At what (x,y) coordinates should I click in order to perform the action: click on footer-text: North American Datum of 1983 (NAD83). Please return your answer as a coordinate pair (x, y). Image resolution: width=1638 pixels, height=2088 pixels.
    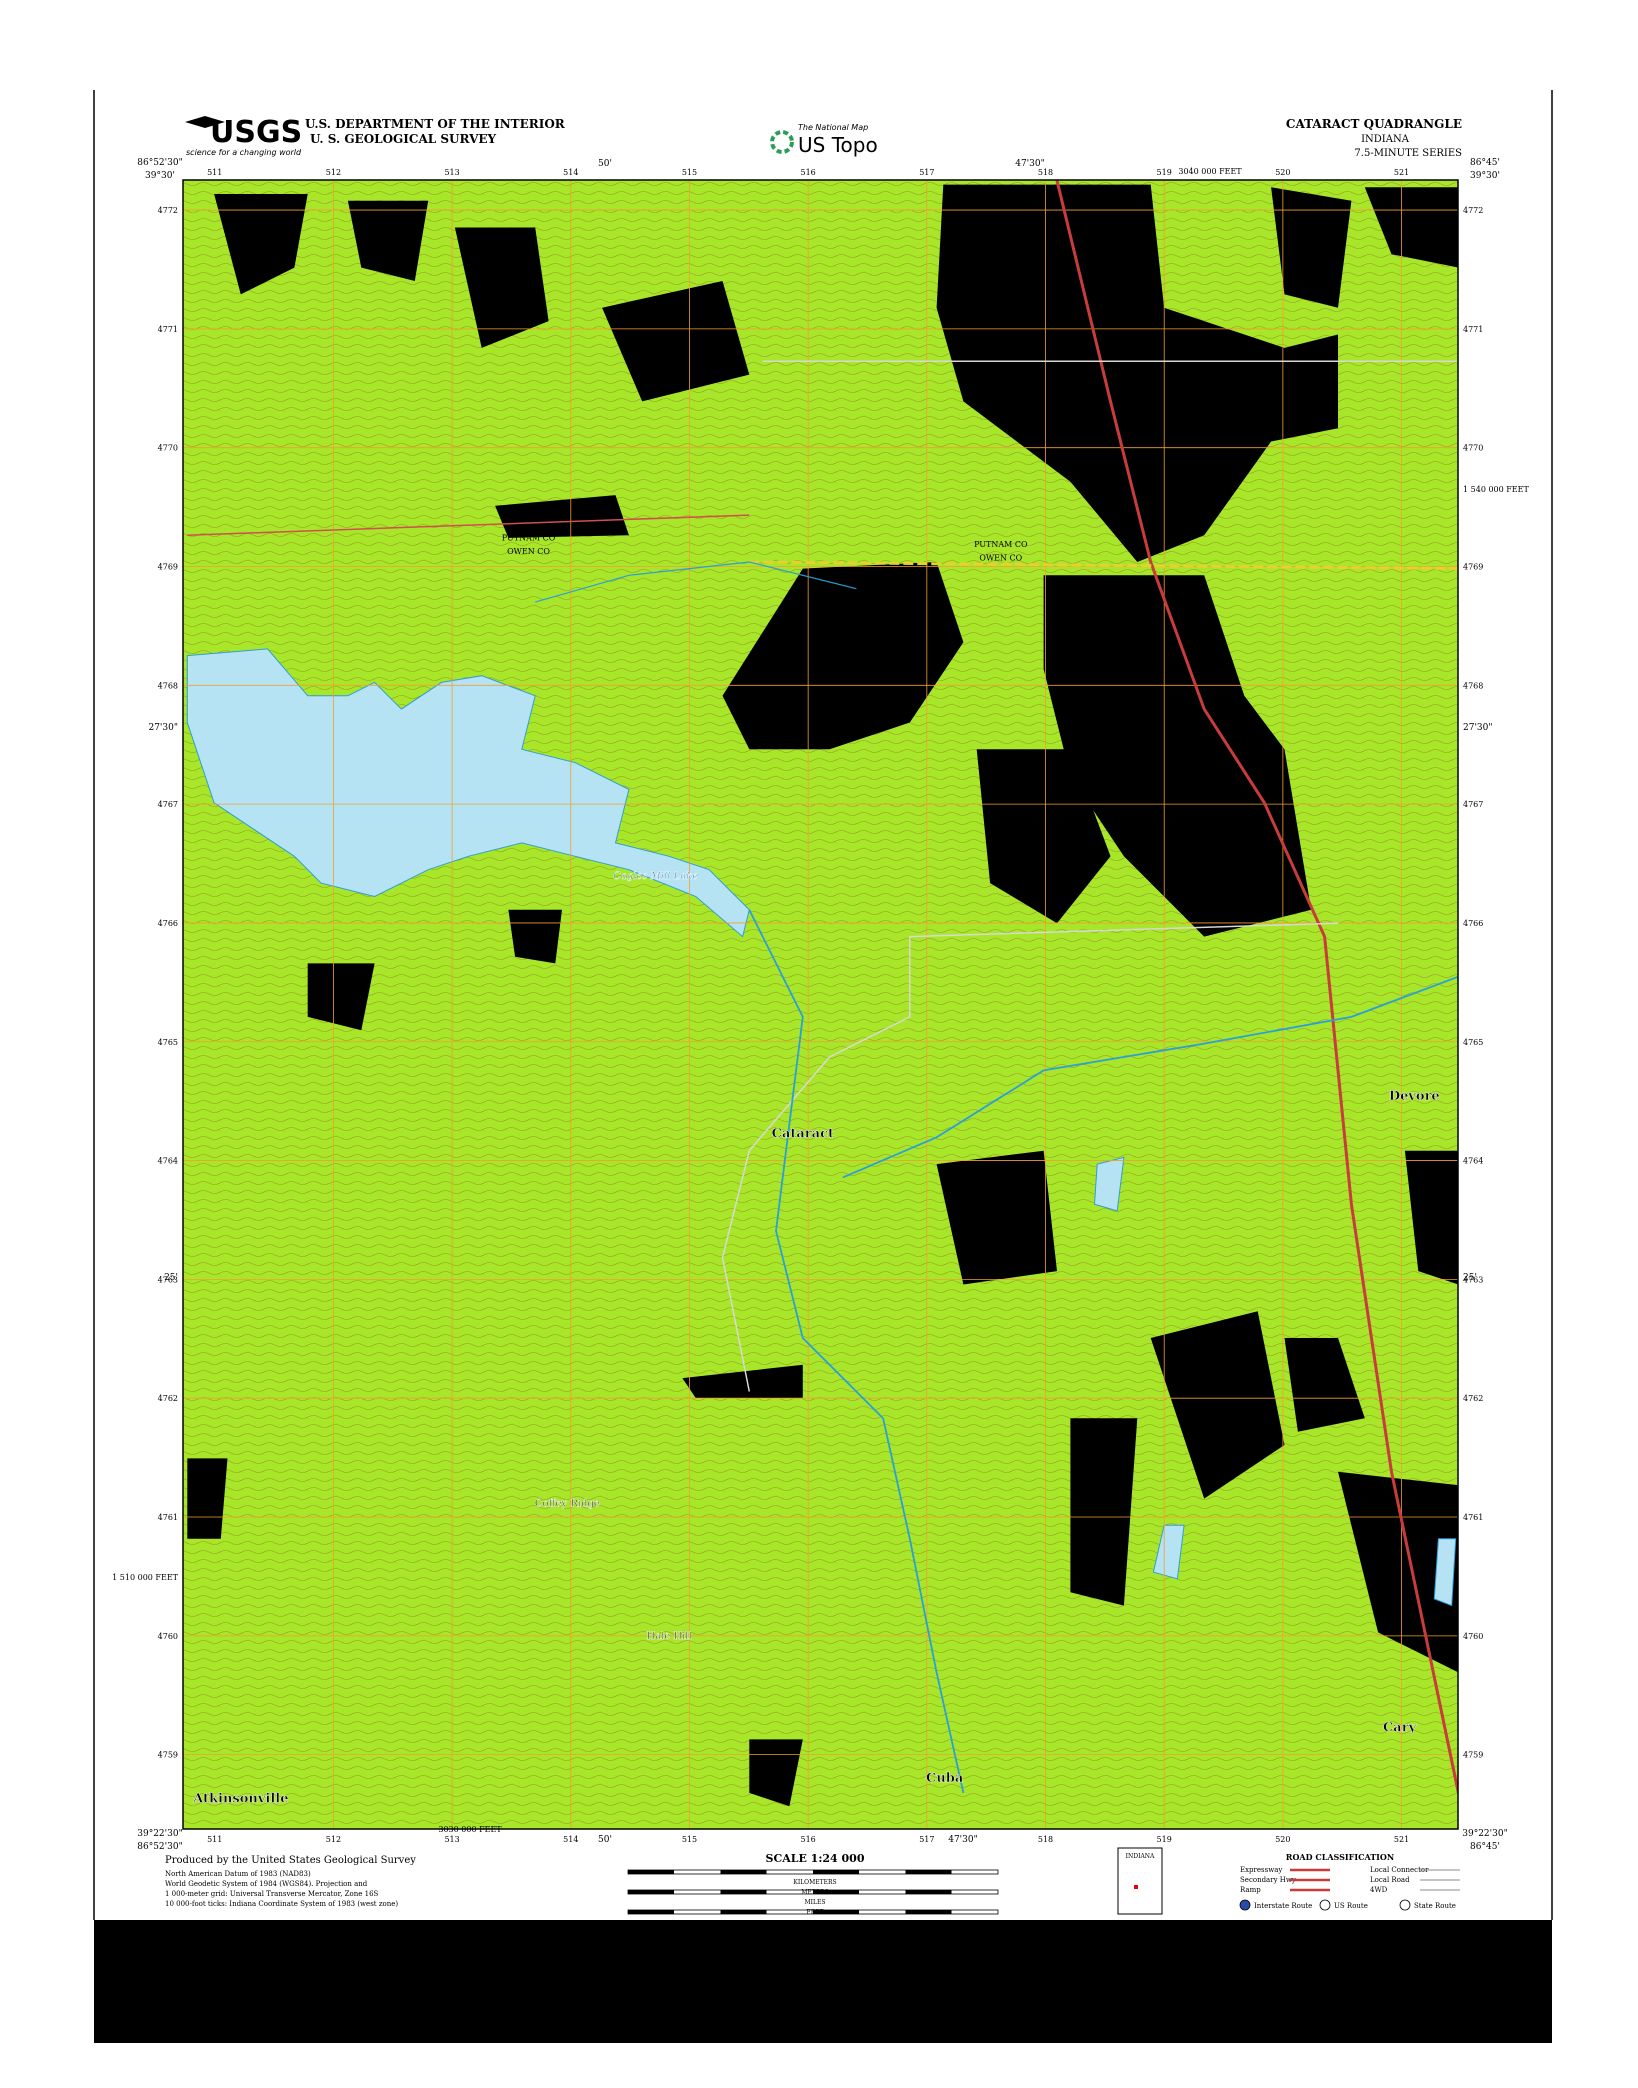
    Looking at the image, I should click on (238, 1874).